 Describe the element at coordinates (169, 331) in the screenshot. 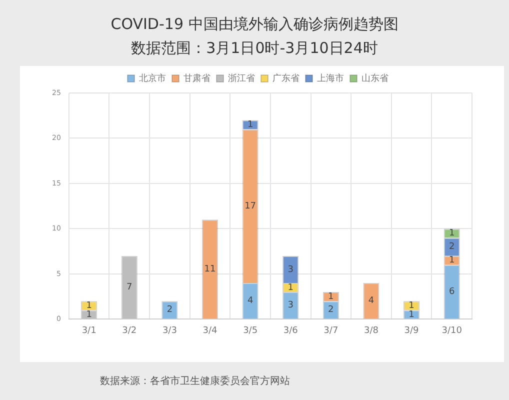

I see `x-tick-label: 3/3` at that location.